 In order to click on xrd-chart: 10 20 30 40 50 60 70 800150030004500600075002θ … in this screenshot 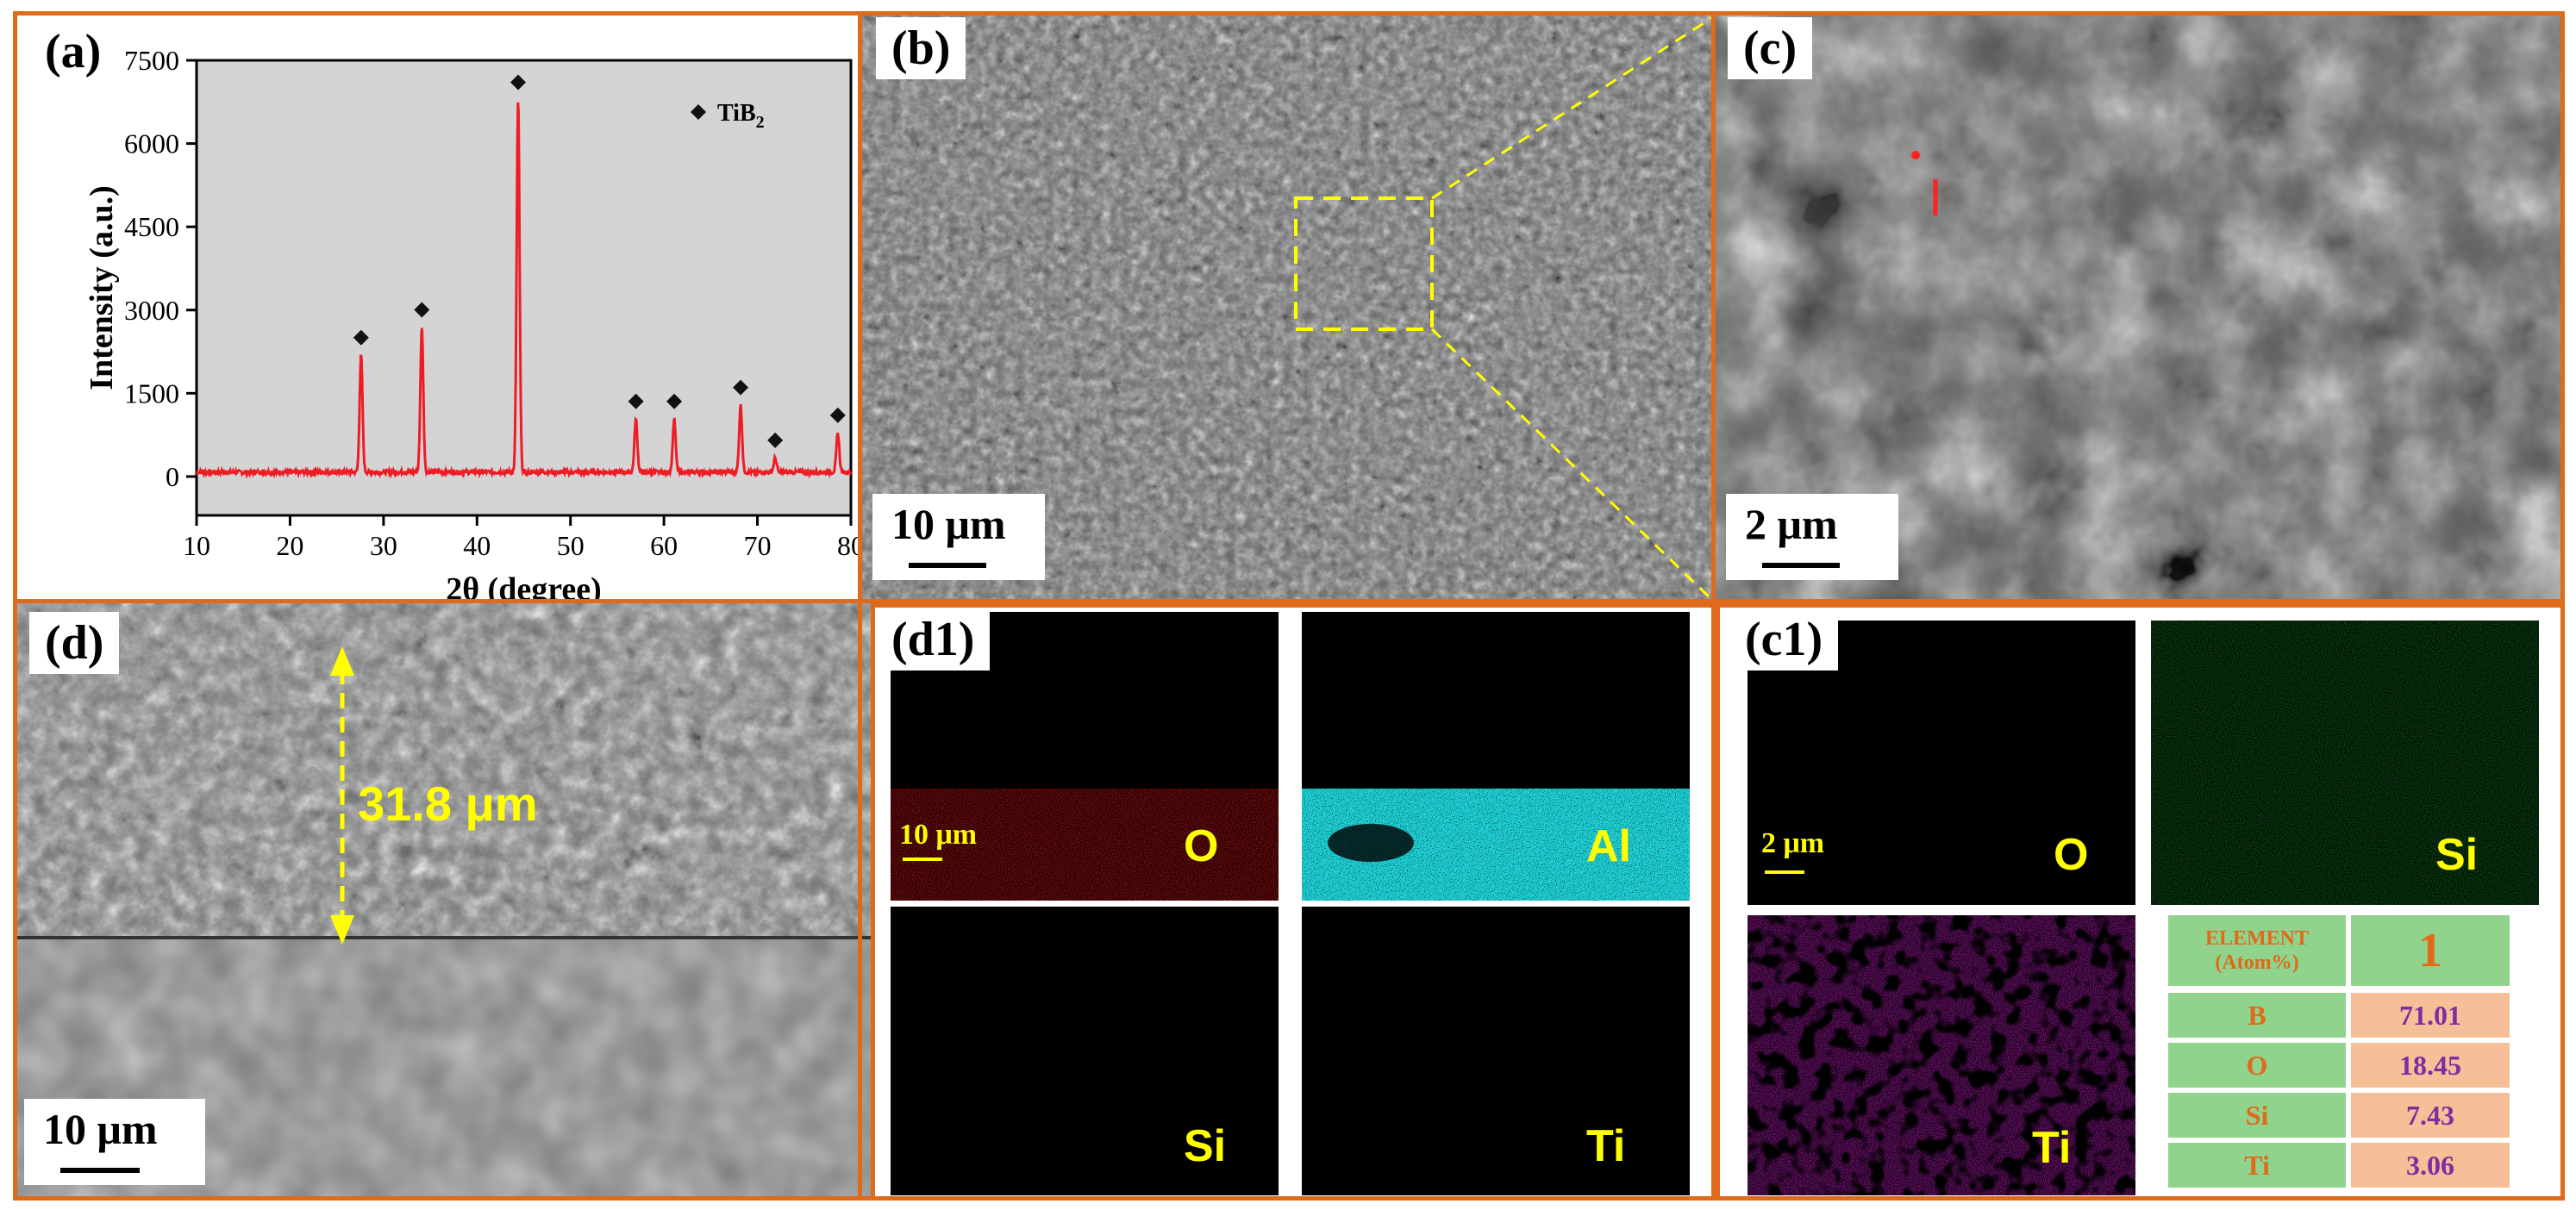, I will do `click(474, 324)`.